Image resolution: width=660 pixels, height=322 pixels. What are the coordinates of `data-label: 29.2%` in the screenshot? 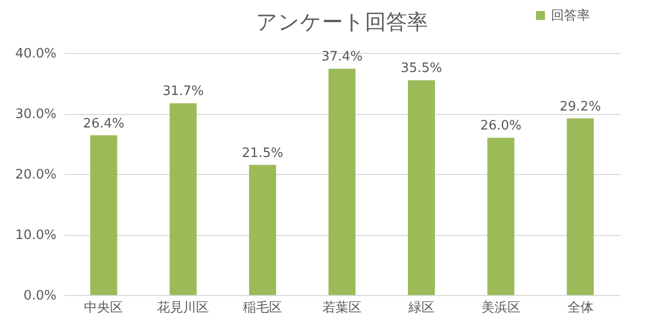 It's located at (580, 106).